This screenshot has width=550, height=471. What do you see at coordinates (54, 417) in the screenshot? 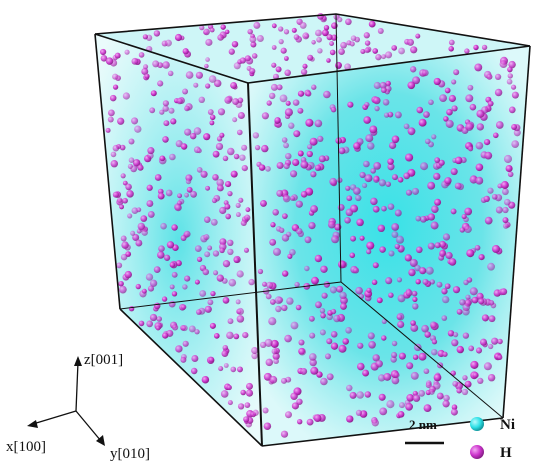
I see `x-axis-arrow` at bounding box center [54, 417].